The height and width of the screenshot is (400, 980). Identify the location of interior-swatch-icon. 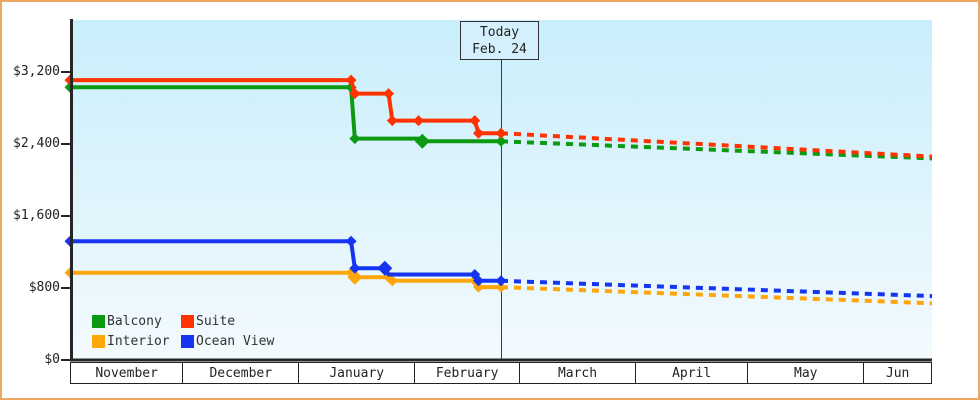
(98, 341).